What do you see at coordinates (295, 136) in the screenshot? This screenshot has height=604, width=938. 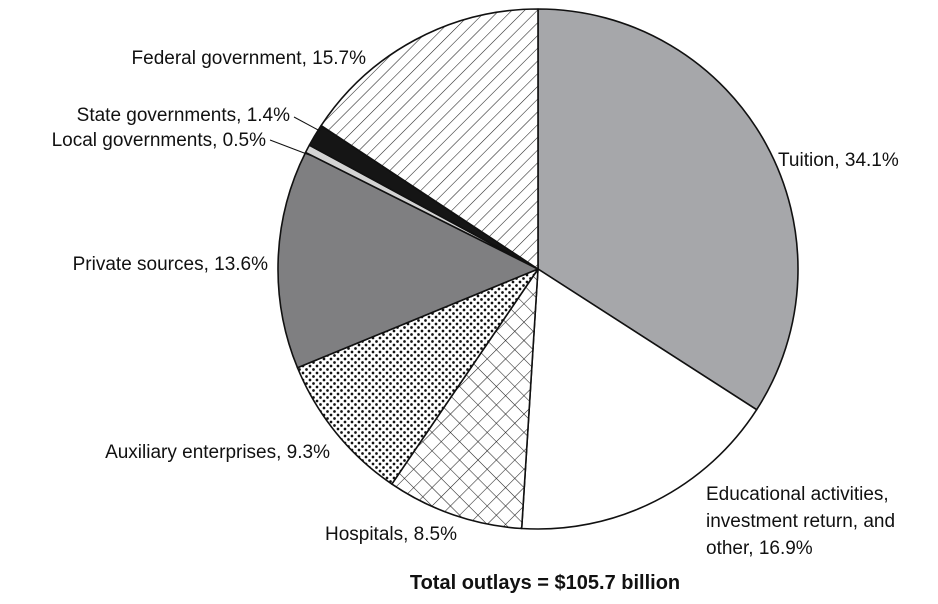 I see `leader-lines` at bounding box center [295, 136].